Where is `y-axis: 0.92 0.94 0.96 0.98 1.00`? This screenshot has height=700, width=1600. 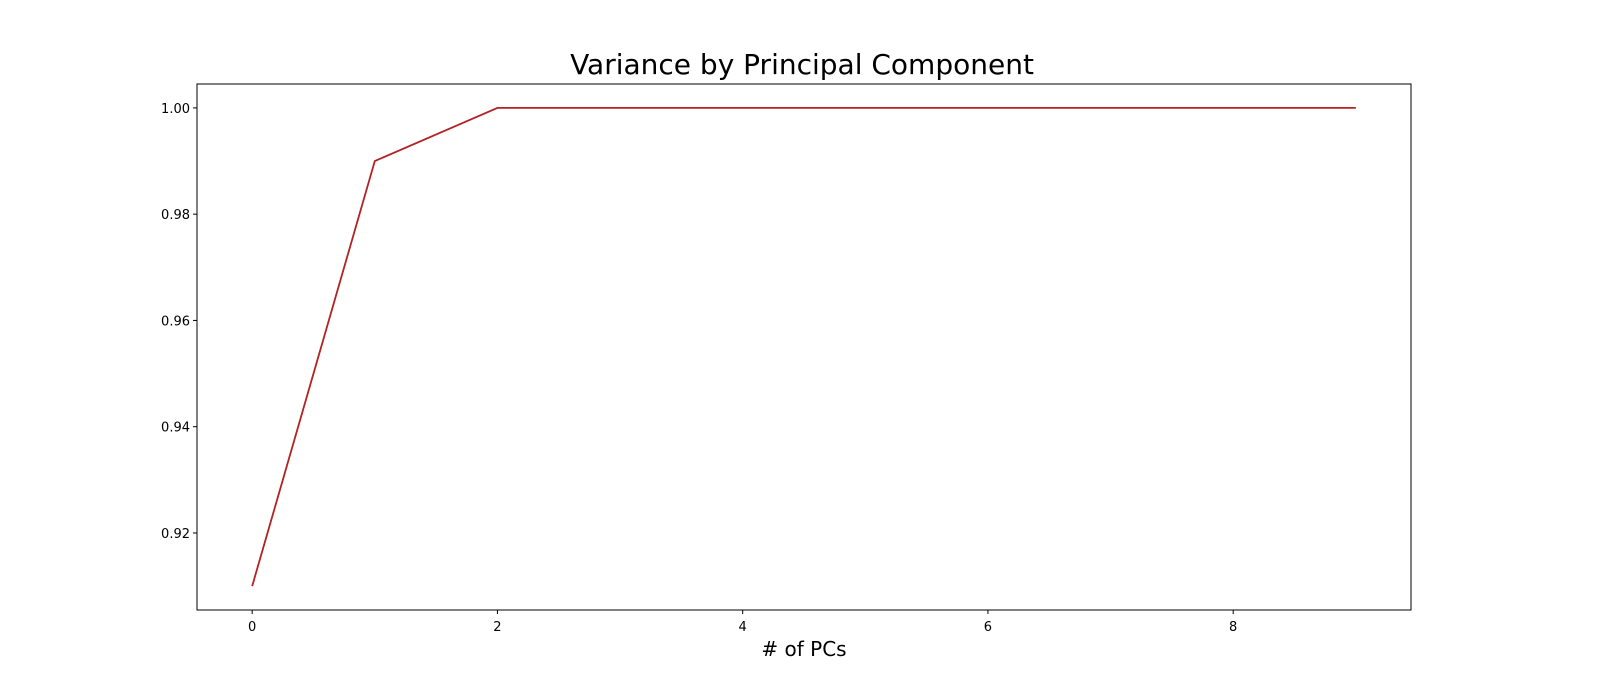 y-axis: 0.92 0.94 0.96 0.98 1.00 is located at coordinates (179, 322).